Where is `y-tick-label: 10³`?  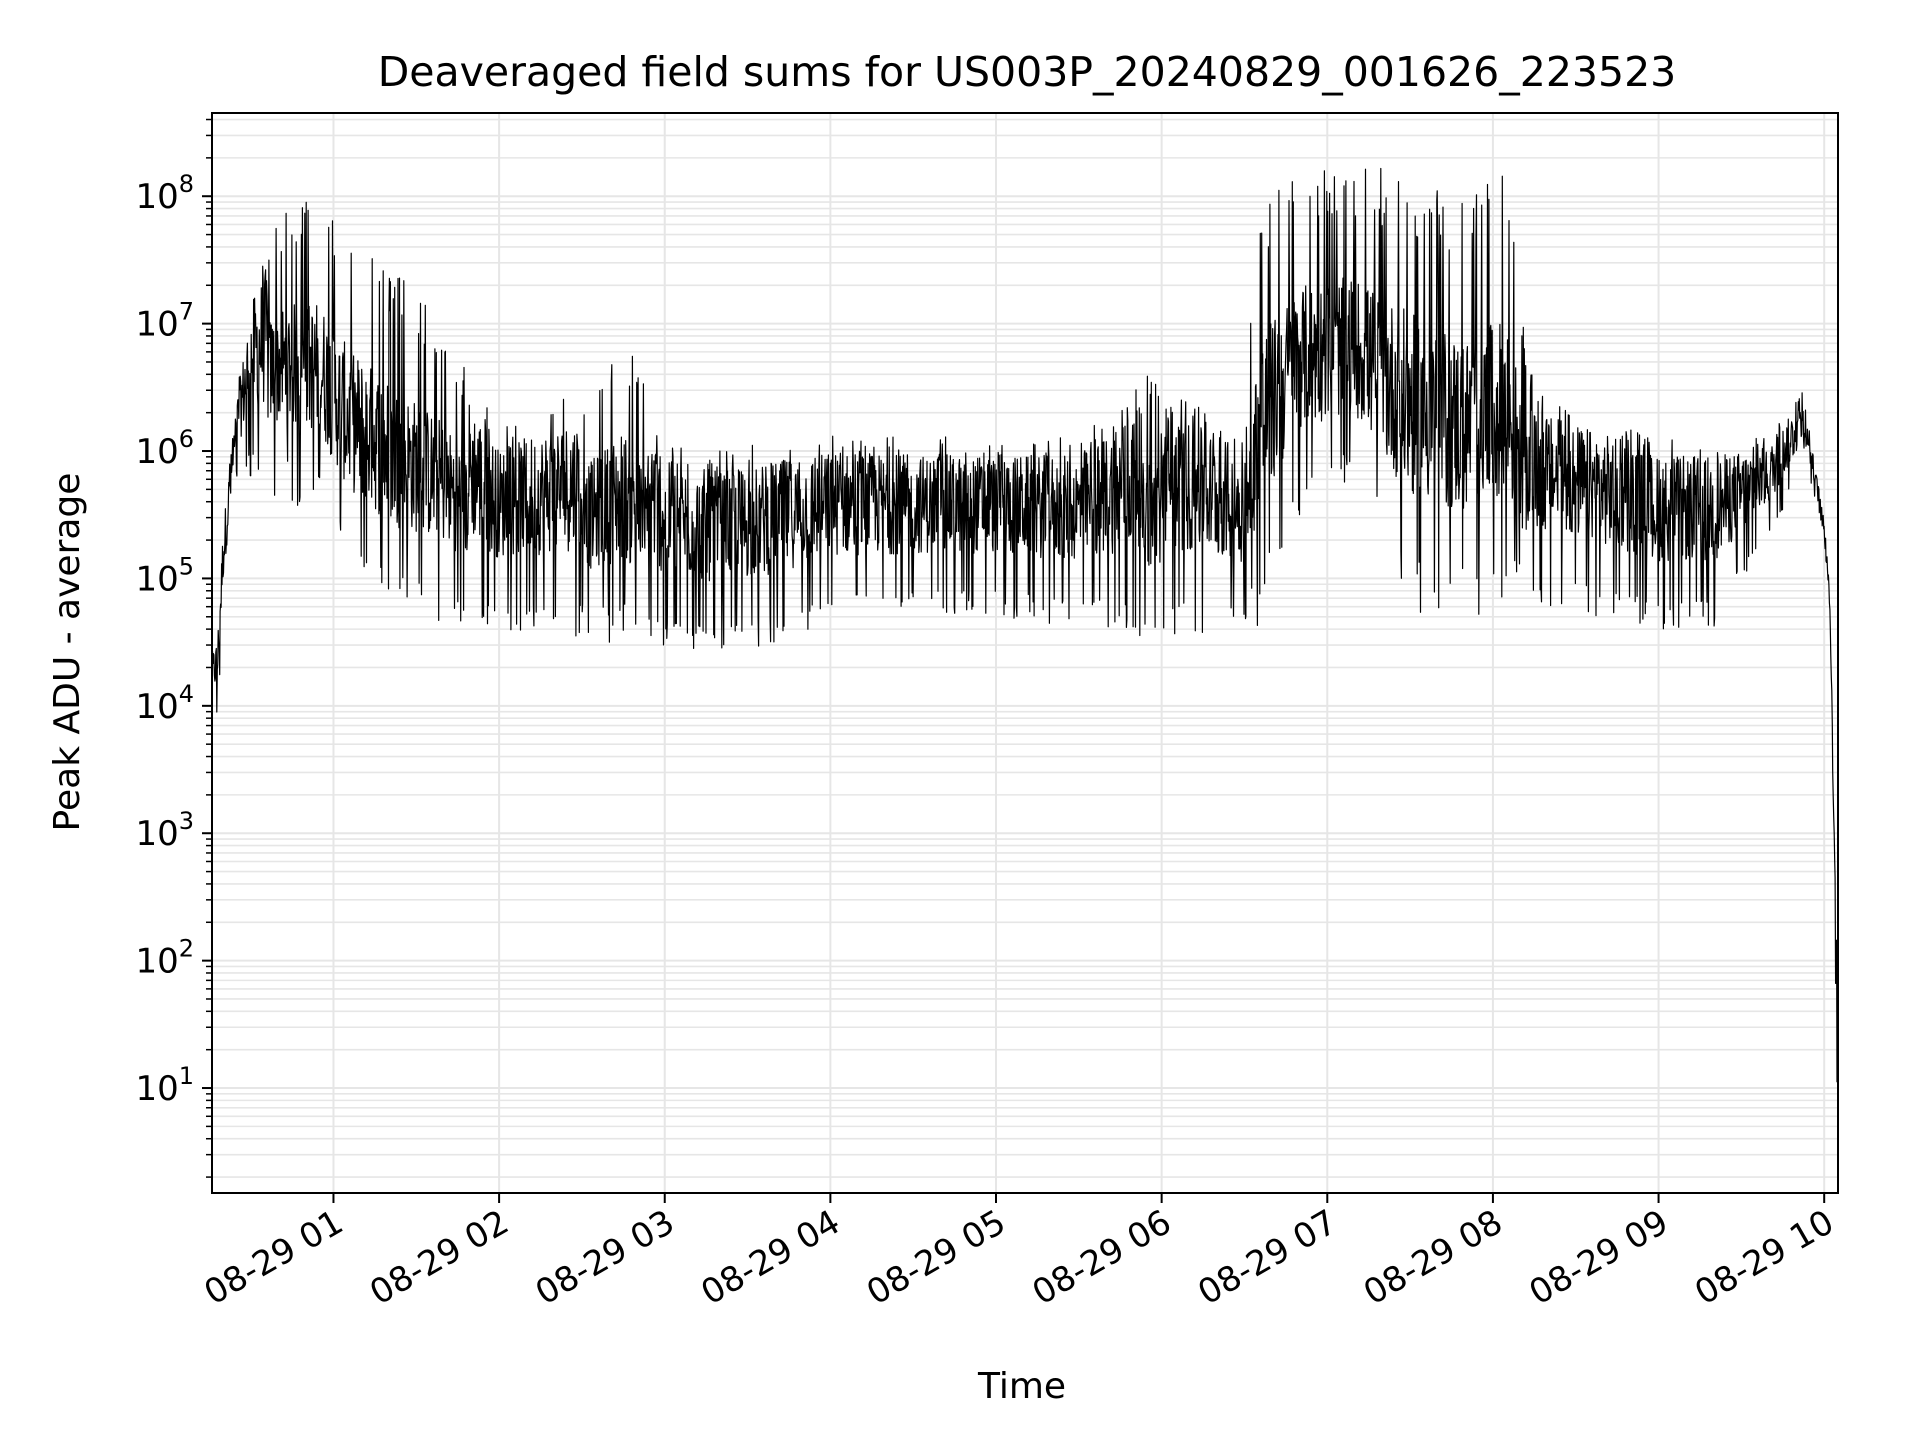
y-tick-label: 10³ is located at coordinates (164, 830).